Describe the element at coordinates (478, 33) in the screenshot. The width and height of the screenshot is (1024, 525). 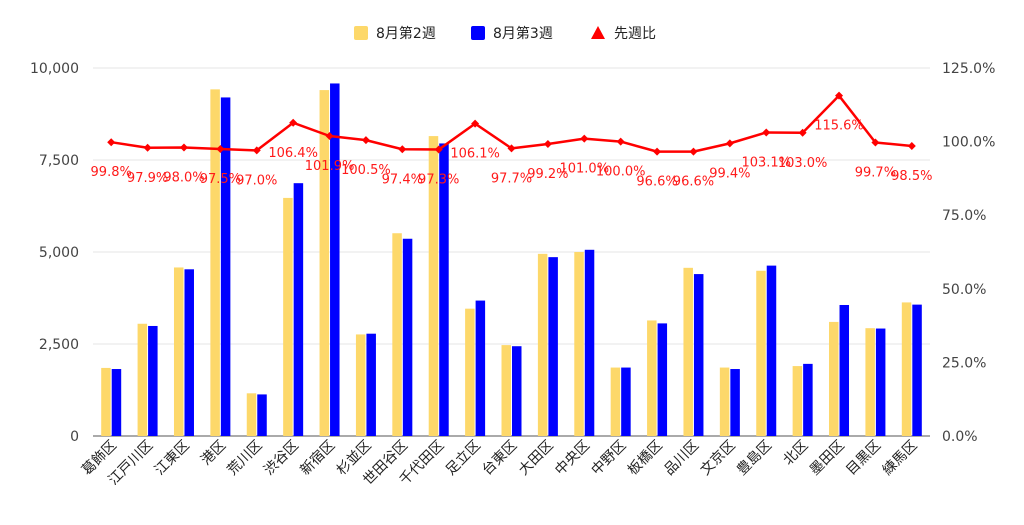
I see `legend-swatch-week3` at that location.